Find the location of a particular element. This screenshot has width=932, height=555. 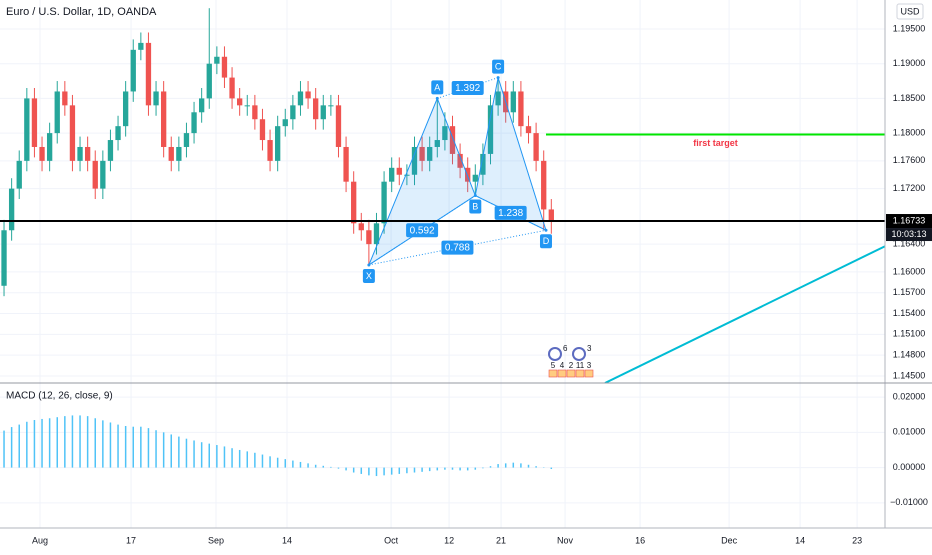

point-label: D is located at coordinates (546, 241).